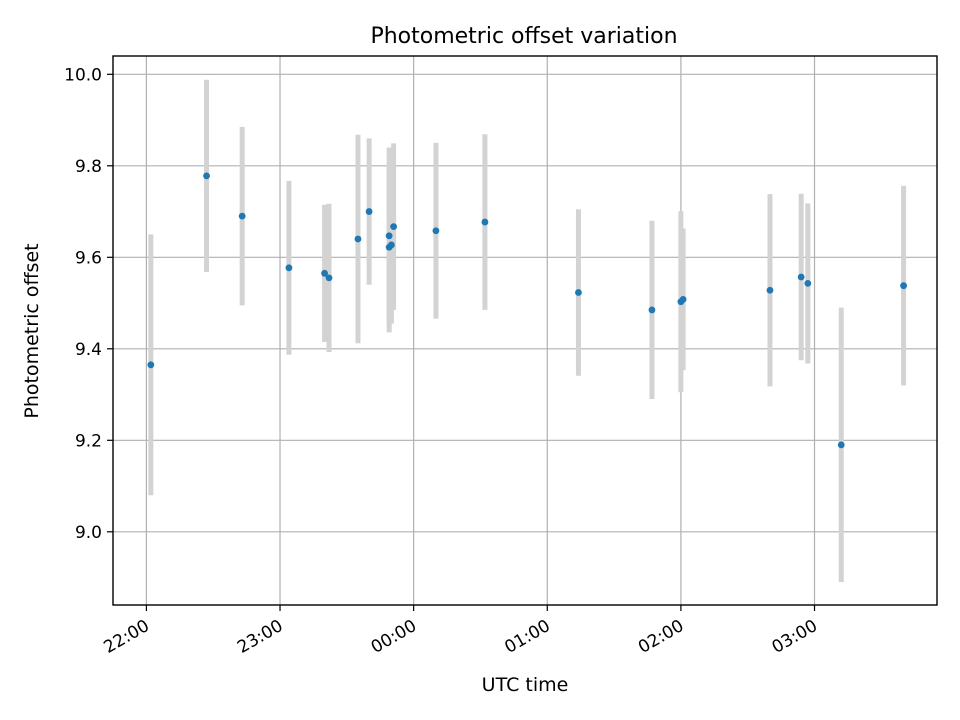 Image resolution: width=960 pixels, height=720 pixels. I want to click on y-tick-label: 10.0, so click(83, 75).